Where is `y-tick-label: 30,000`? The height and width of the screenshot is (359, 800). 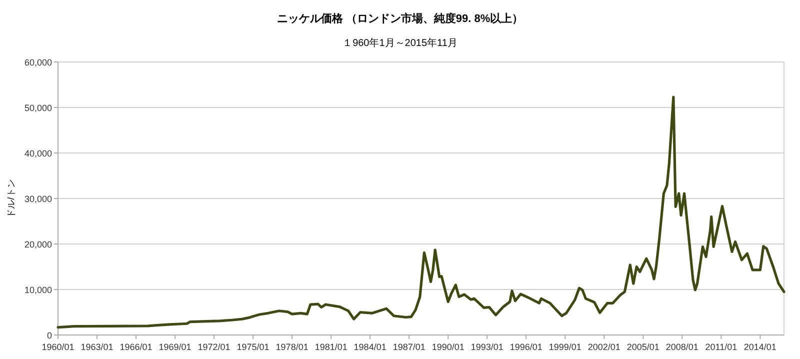 y-tick-label: 30,000 is located at coordinates (38, 199).